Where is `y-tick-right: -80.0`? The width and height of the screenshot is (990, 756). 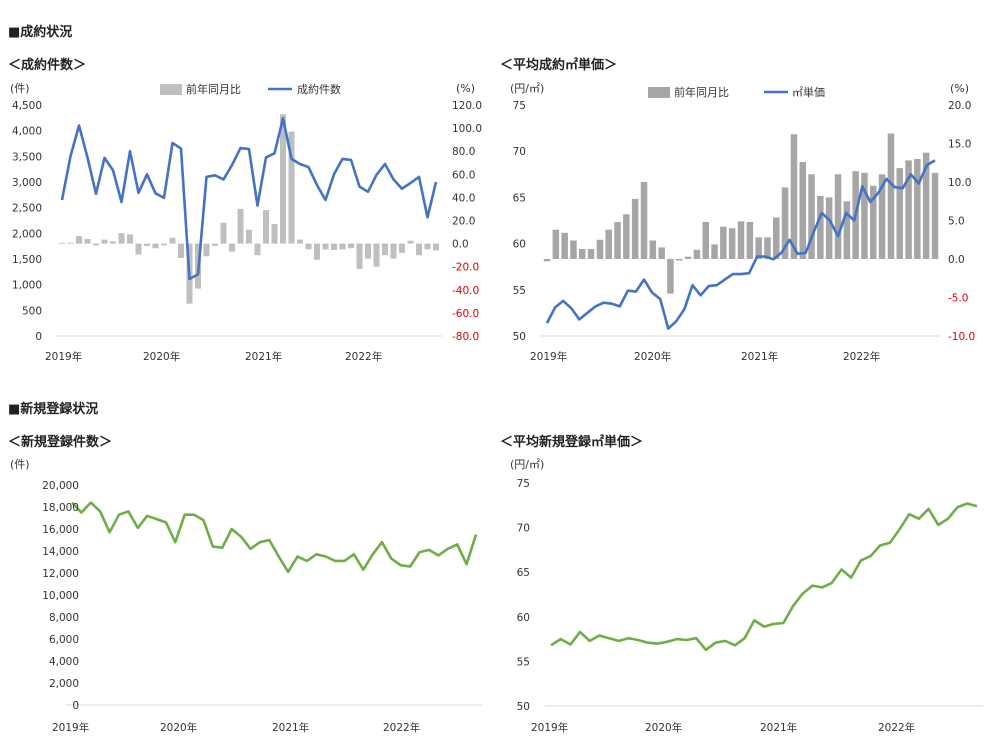 y-tick-right: -80.0 is located at coordinates (465, 337).